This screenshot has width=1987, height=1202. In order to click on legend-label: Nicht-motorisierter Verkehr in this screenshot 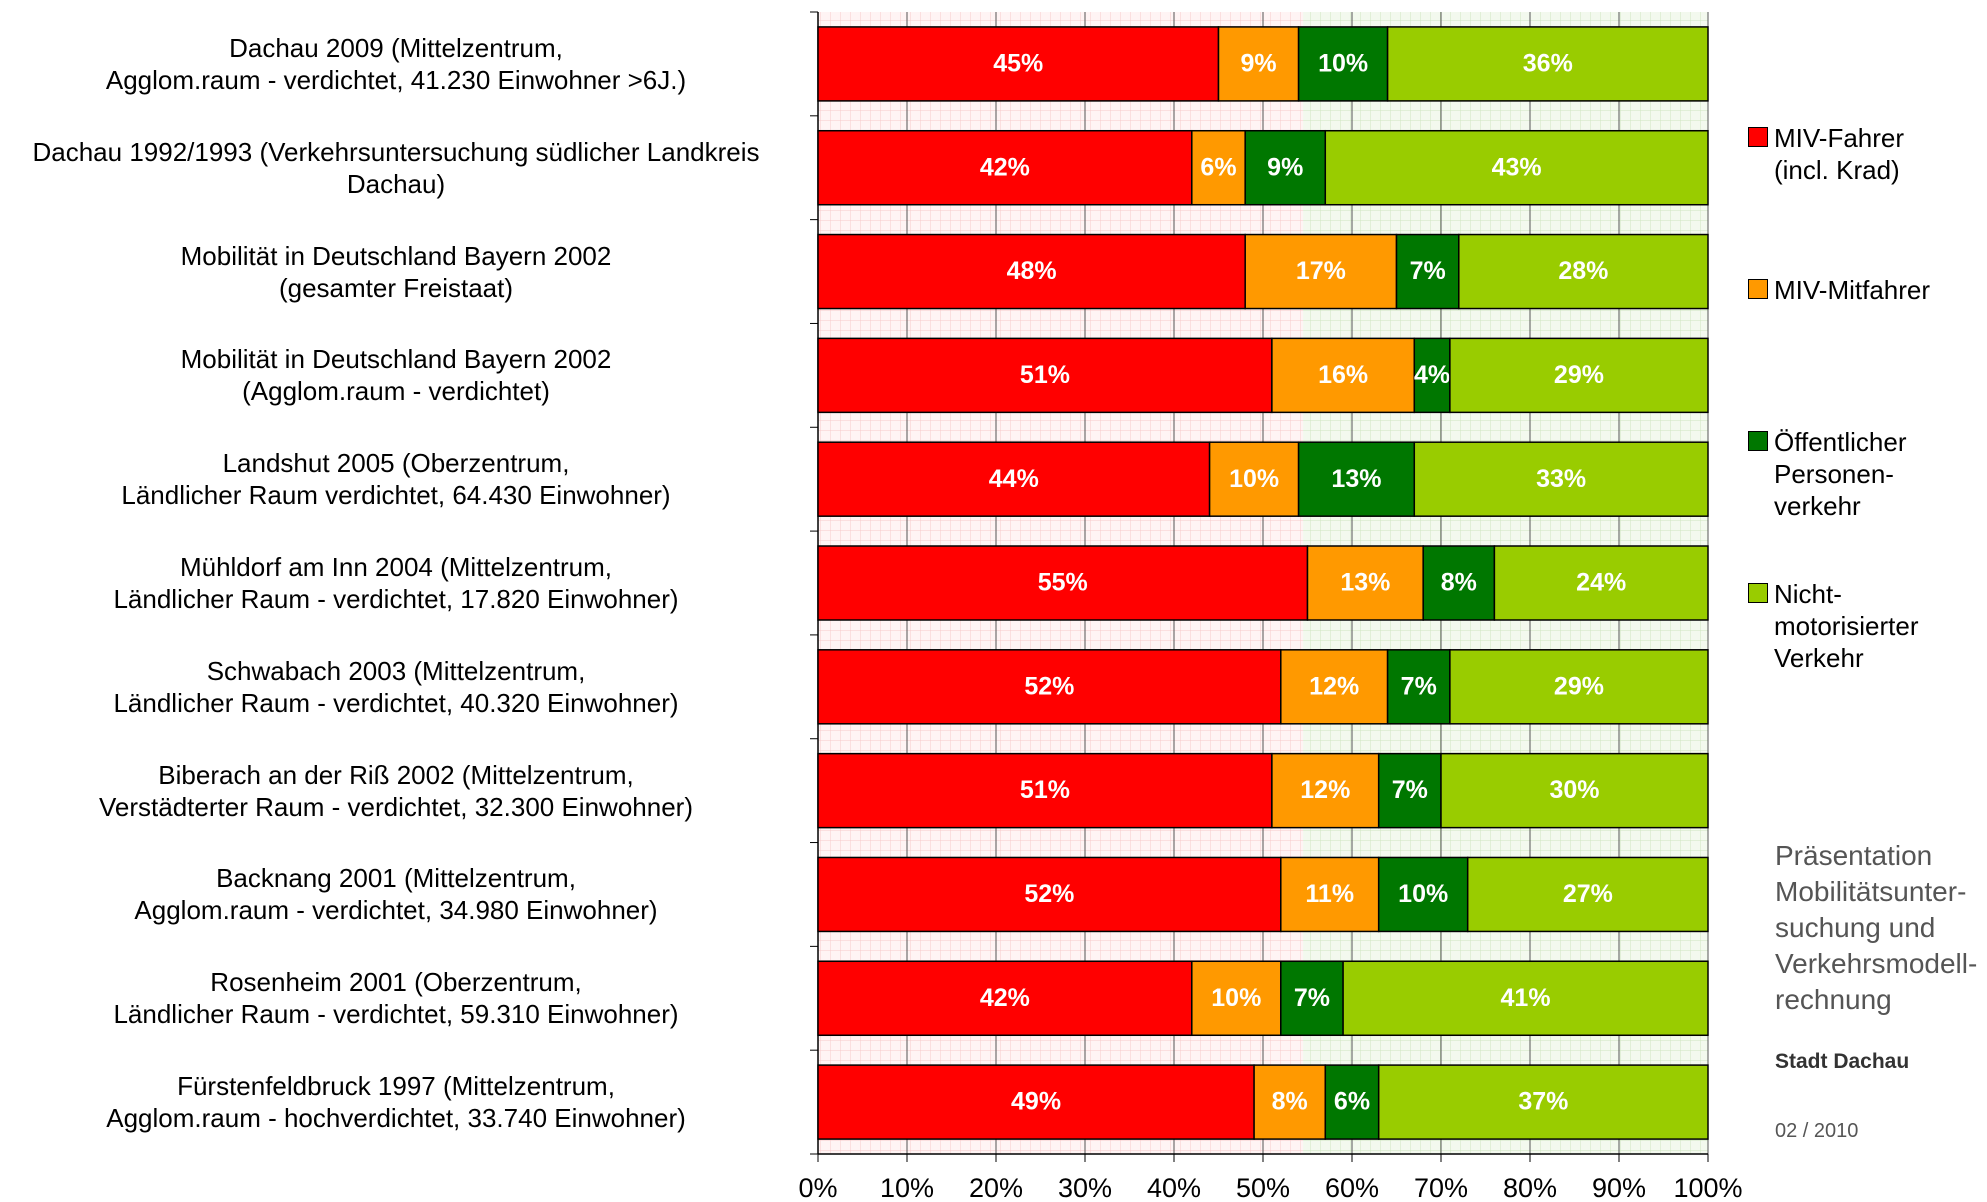, I will do `click(1846, 626)`.